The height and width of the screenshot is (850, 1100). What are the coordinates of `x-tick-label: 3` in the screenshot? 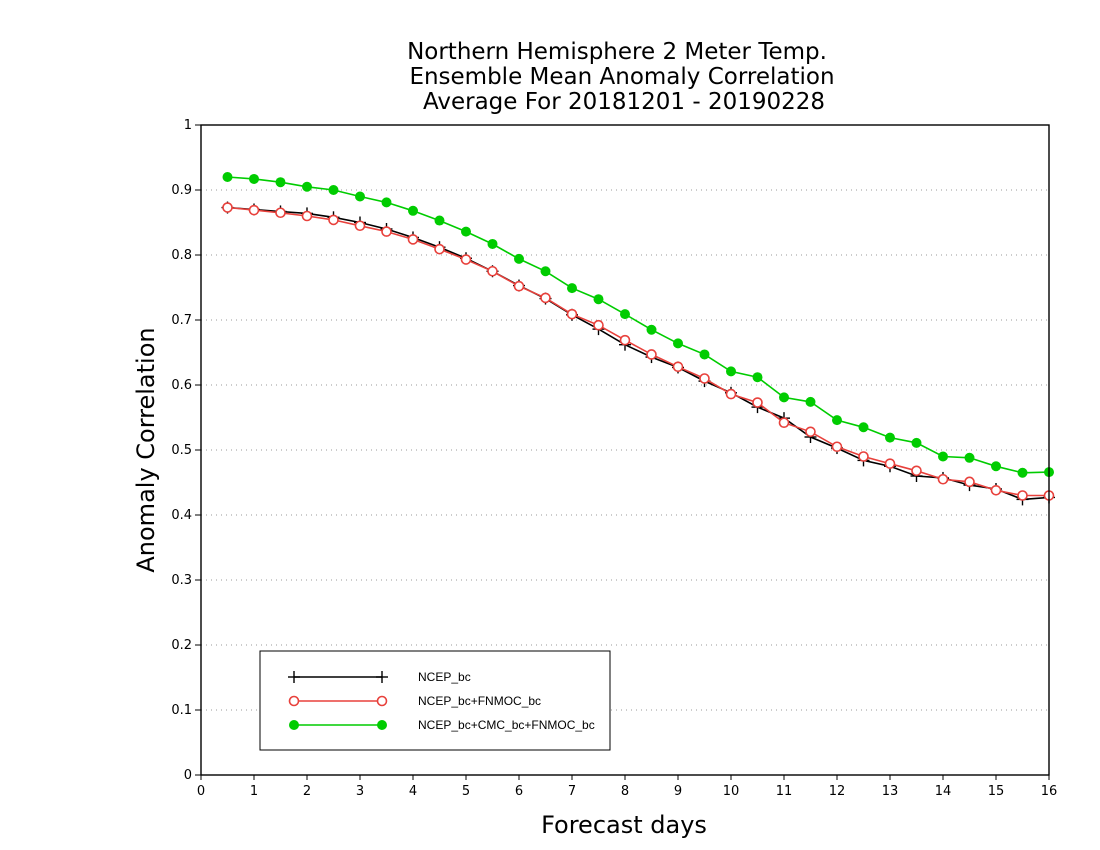 It's located at (360, 791).